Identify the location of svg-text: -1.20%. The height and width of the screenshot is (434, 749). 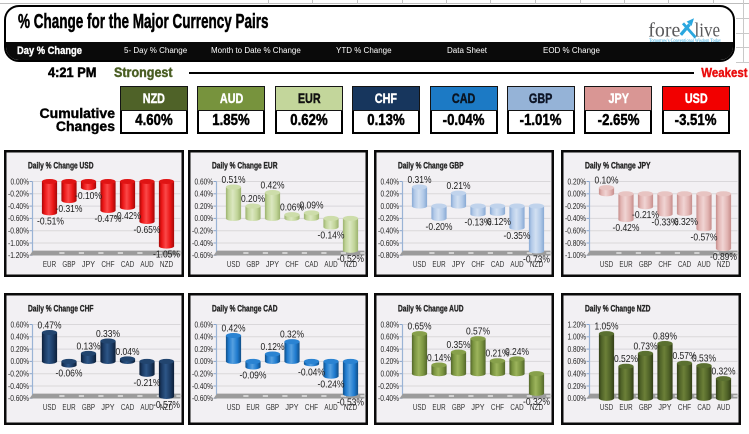
(18, 255).